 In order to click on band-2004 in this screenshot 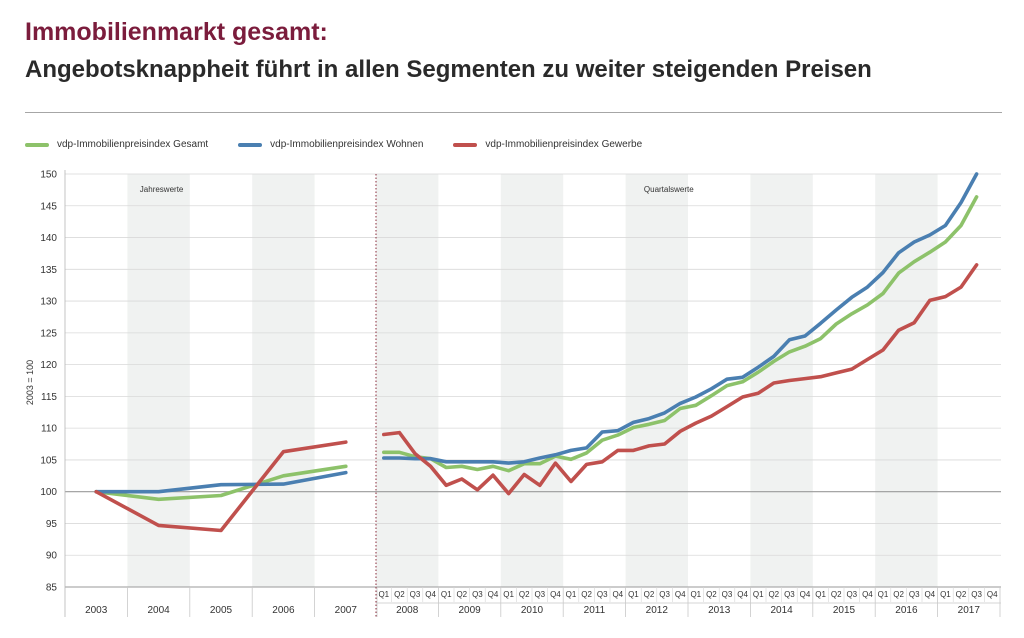, I will do `click(158, 380)`.